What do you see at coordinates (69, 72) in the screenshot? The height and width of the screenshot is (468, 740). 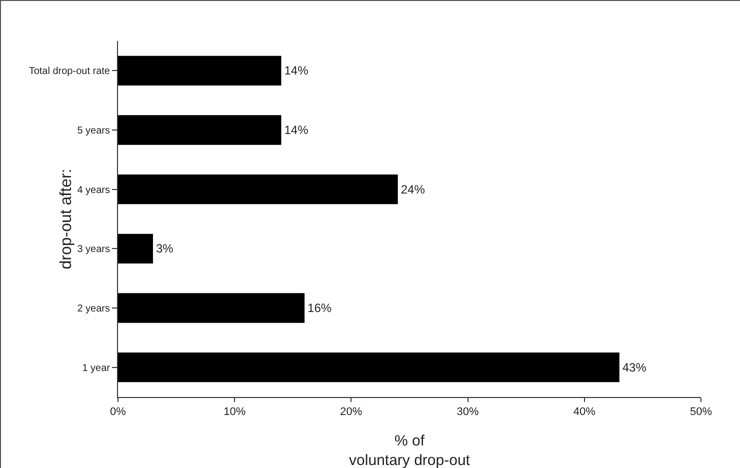 I see `y-tick-label: Total drop-out rate` at bounding box center [69, 72].